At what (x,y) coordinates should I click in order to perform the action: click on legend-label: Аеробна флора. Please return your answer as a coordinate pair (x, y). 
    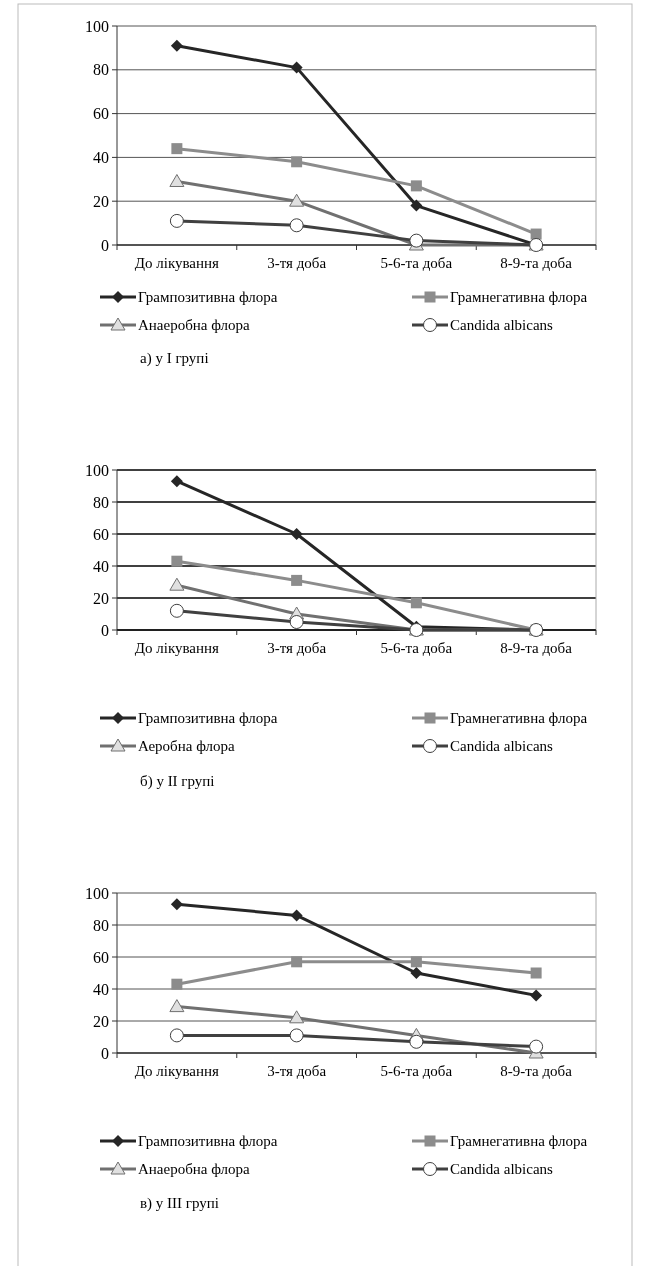
    Looking at the image, I should click on (187, 746).